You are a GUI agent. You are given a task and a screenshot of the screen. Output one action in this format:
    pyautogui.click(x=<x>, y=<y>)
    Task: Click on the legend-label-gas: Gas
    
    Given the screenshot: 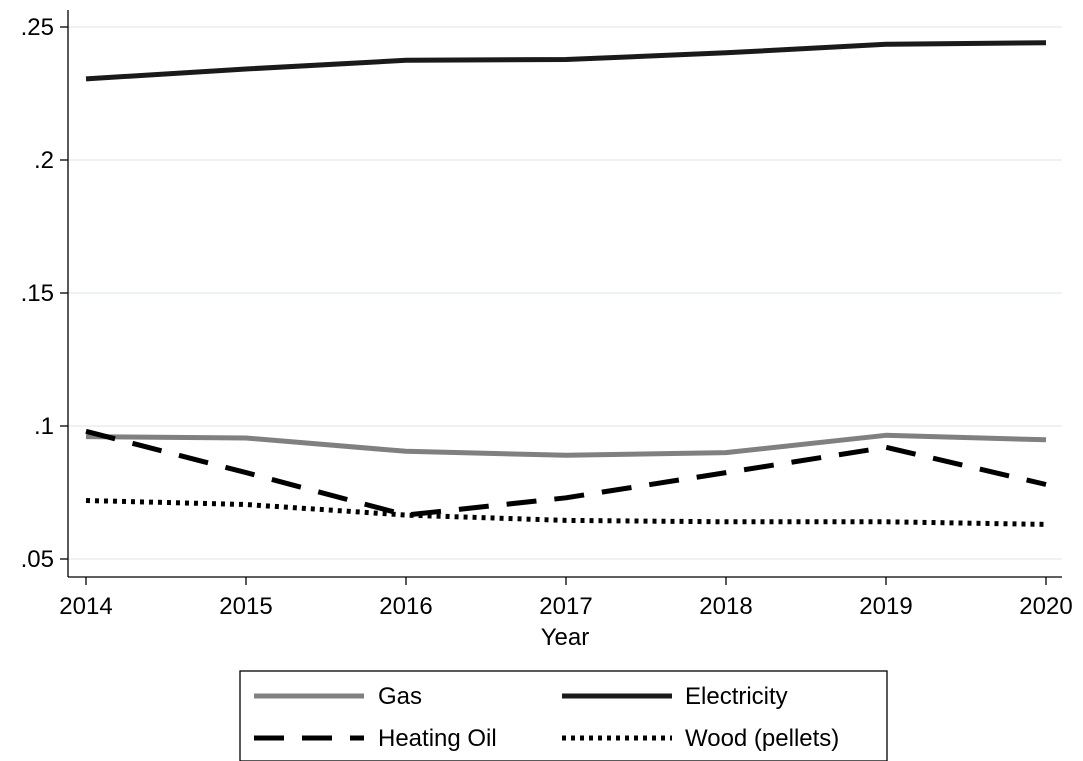 What is the action you would take?
    pyautogui.click(x=400, y=696)
    